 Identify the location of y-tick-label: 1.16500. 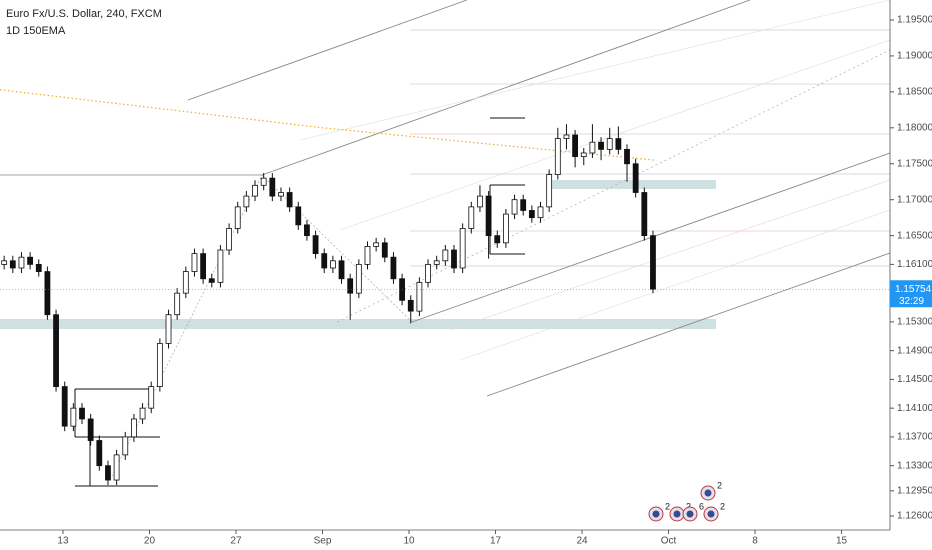
(914, 235).